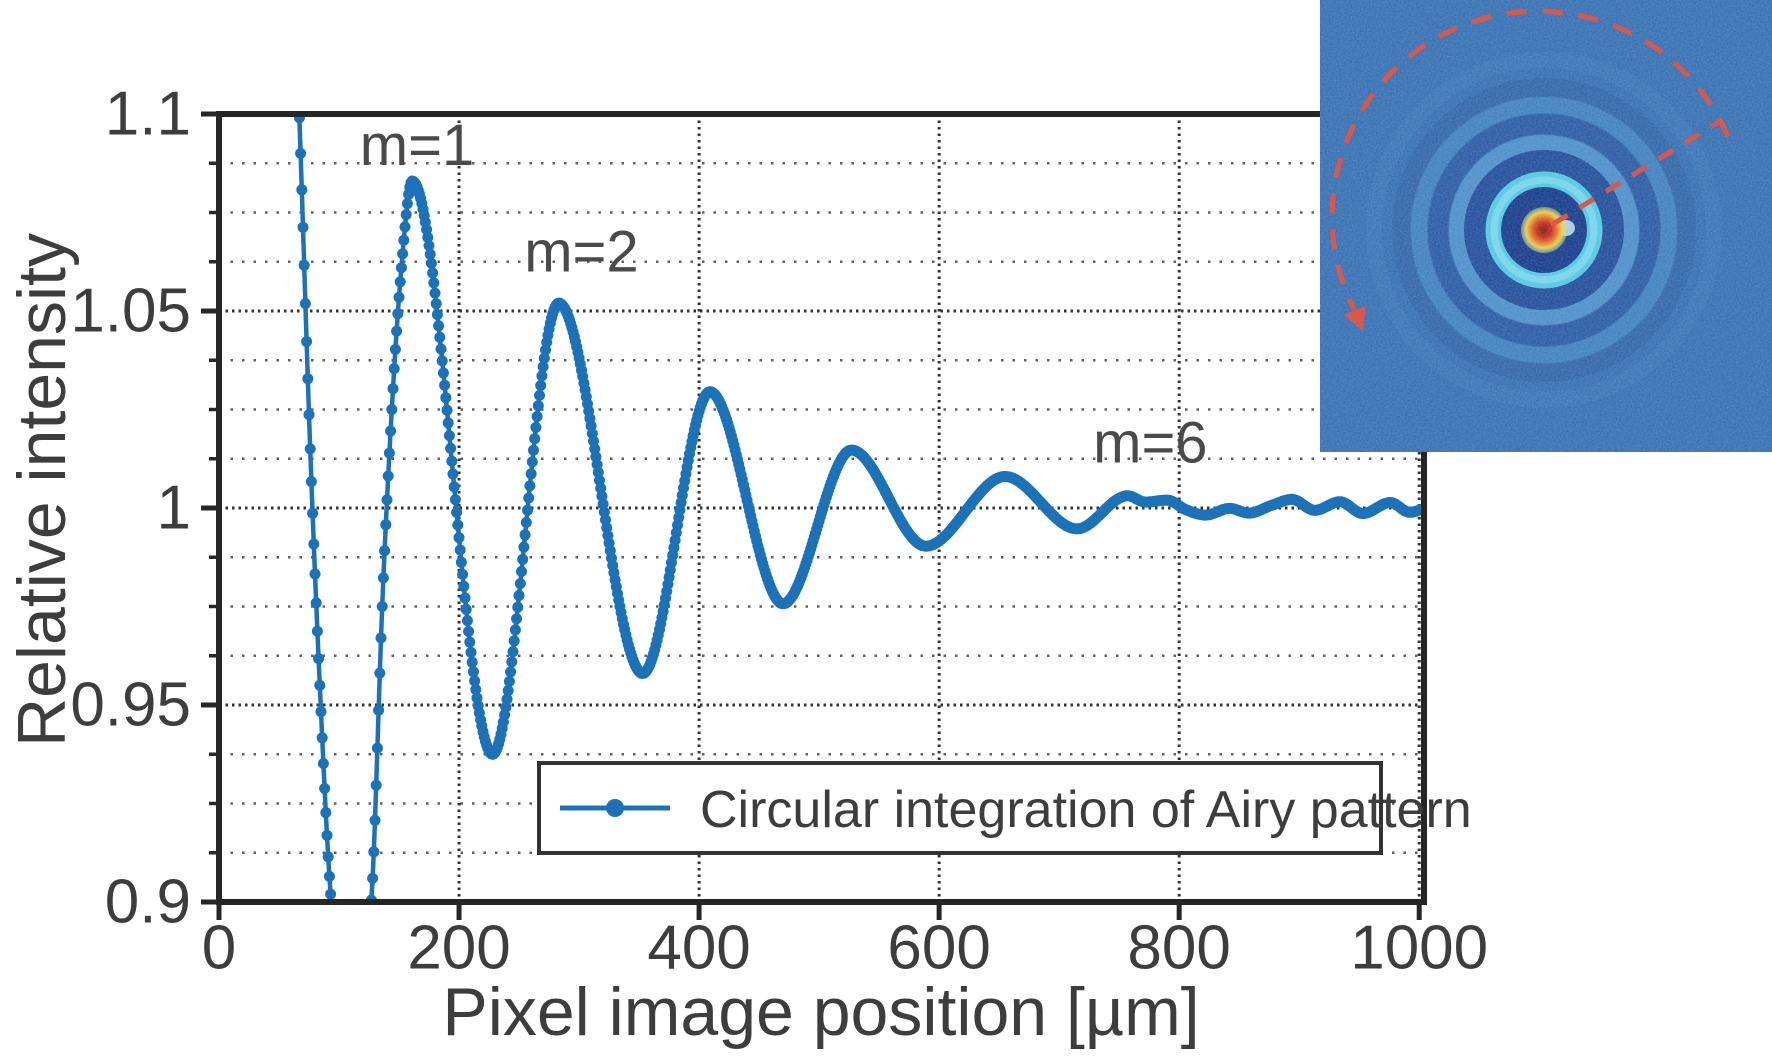  Describe the element at coordinates (1178, 948) in the screenshot. I see `x-tick-label: 800` at that location.